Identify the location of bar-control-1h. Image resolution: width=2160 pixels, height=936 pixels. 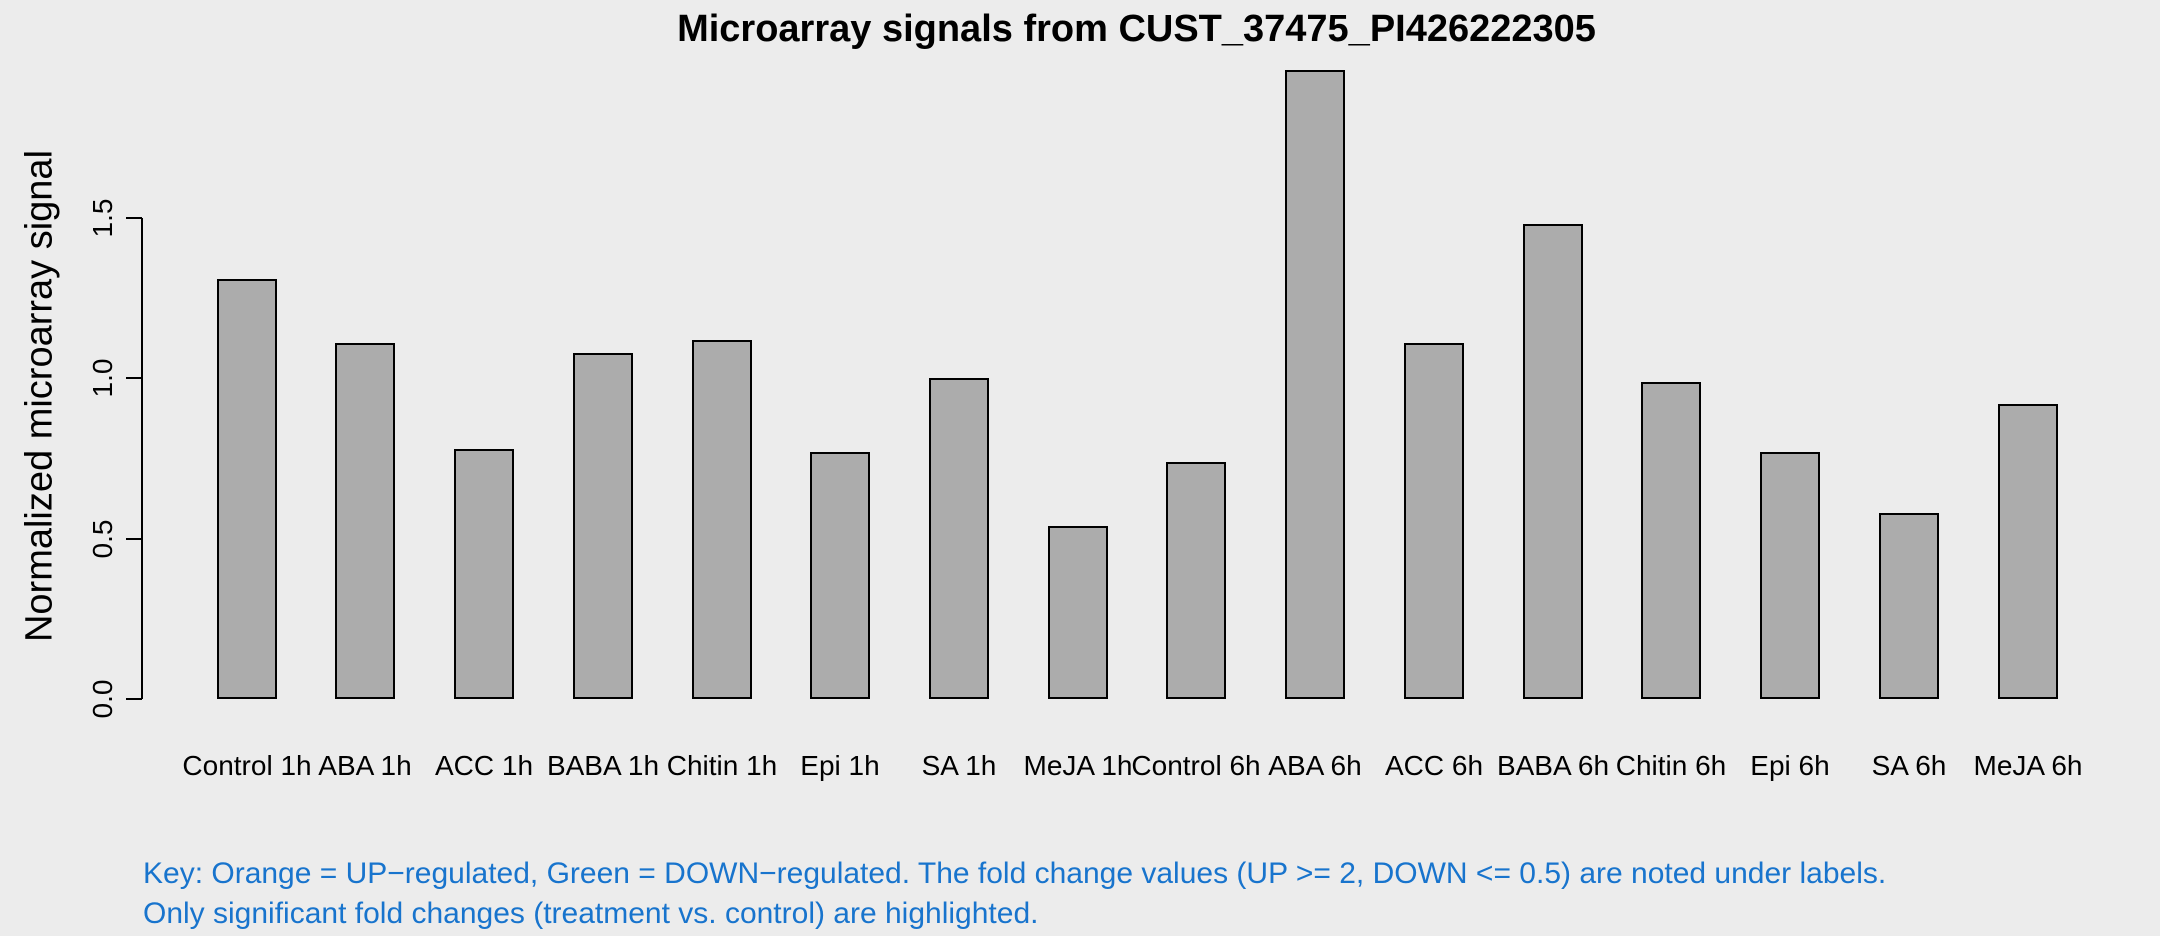
(247, 489).